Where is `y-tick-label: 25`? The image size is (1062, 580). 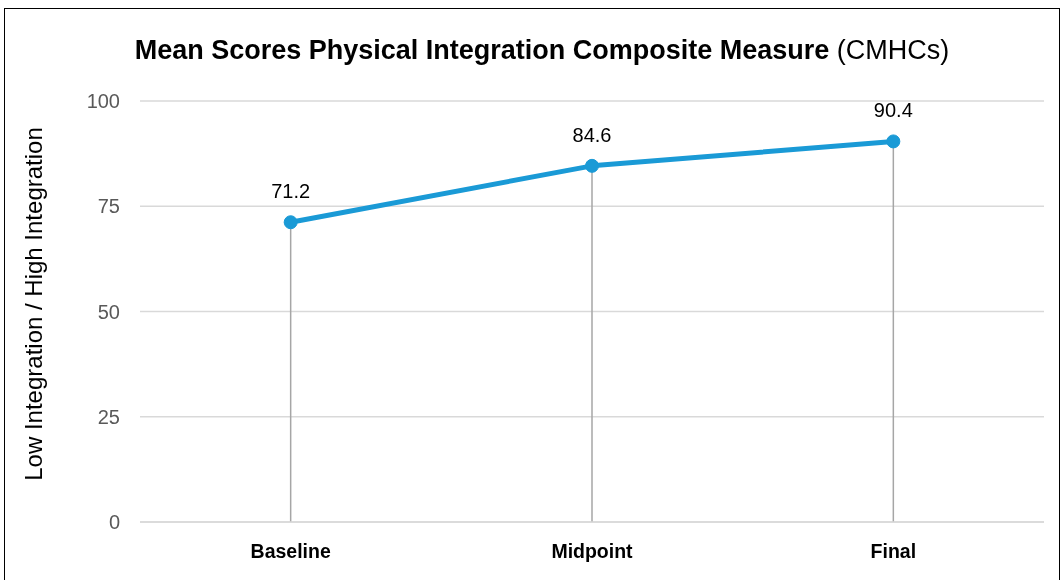
y-tick-label: 25 is located at coordinates (108, 416).